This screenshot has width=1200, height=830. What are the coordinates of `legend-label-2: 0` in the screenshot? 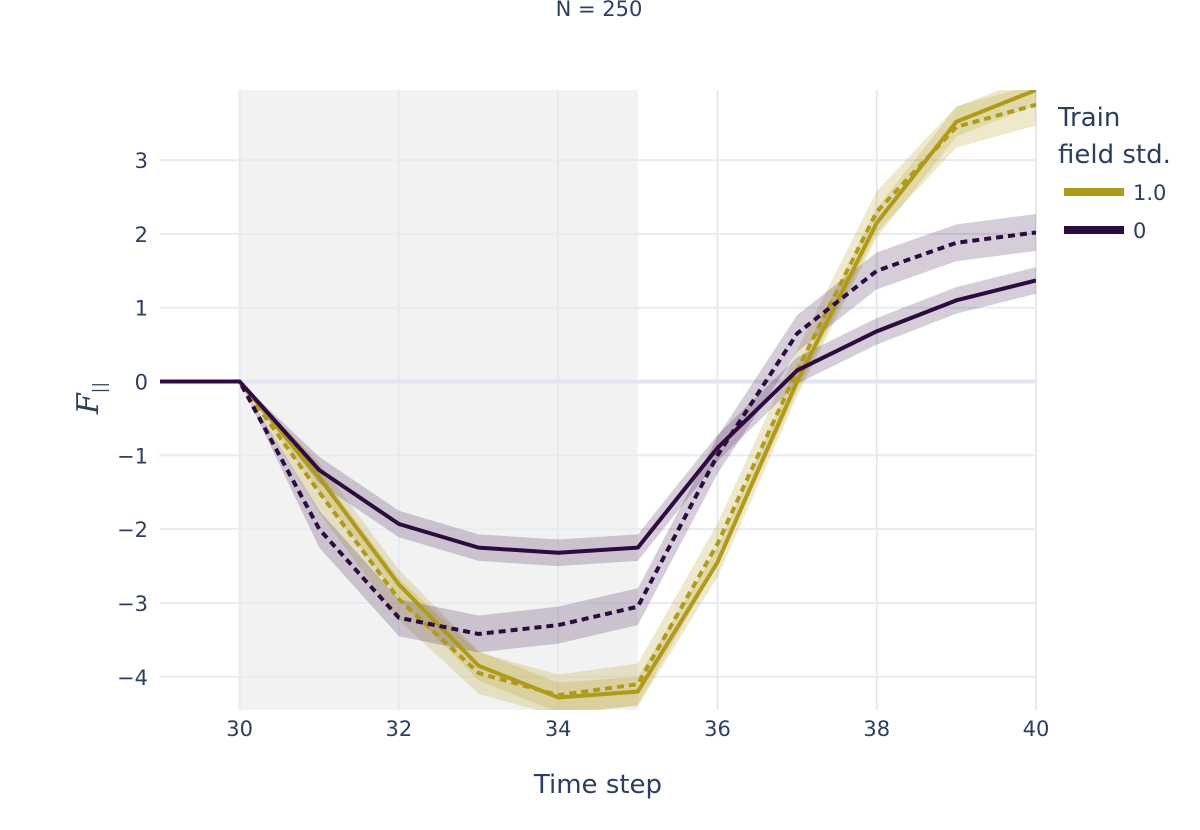 It's located at (1139, 231).